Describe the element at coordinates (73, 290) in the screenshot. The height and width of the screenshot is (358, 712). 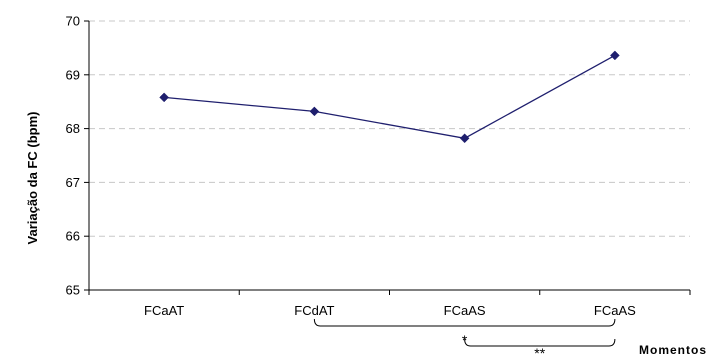
I see `y-tick-label: 65` at that location.